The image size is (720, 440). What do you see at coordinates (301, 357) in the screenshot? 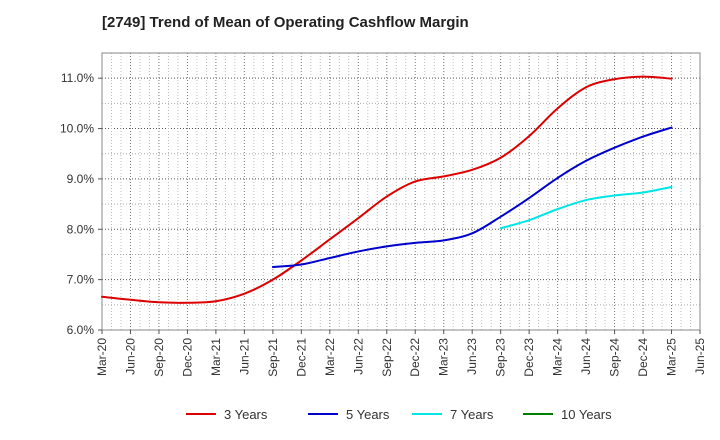
I see `x-tick-label: Dec-21` at bounding box center [301, 357].